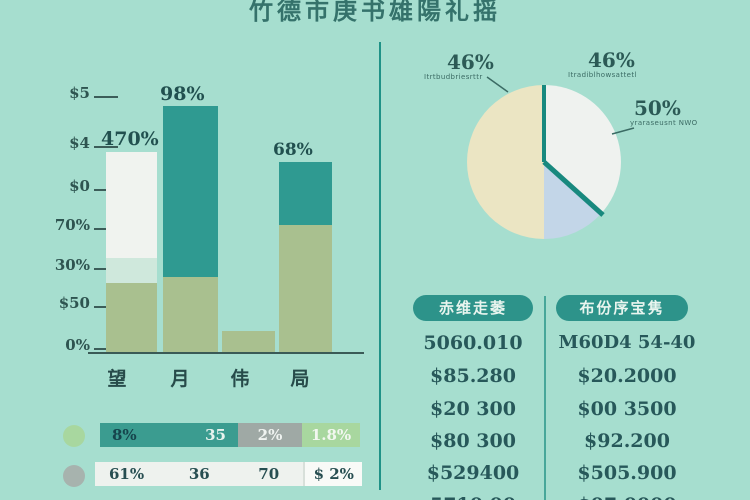 This screenshot has height=500, width=750. I want to click on legend-value: 36, so click(199, 474).